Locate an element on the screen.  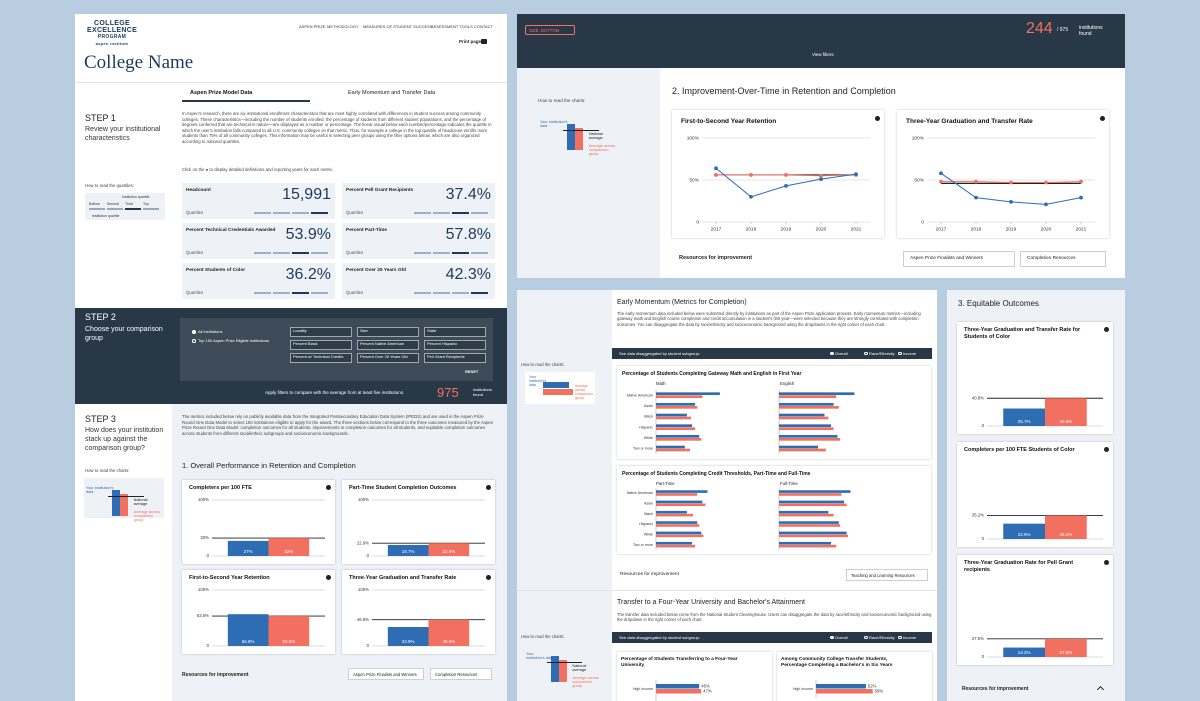
x-tick-label: 2020 is located at coordinates (1046, 229).